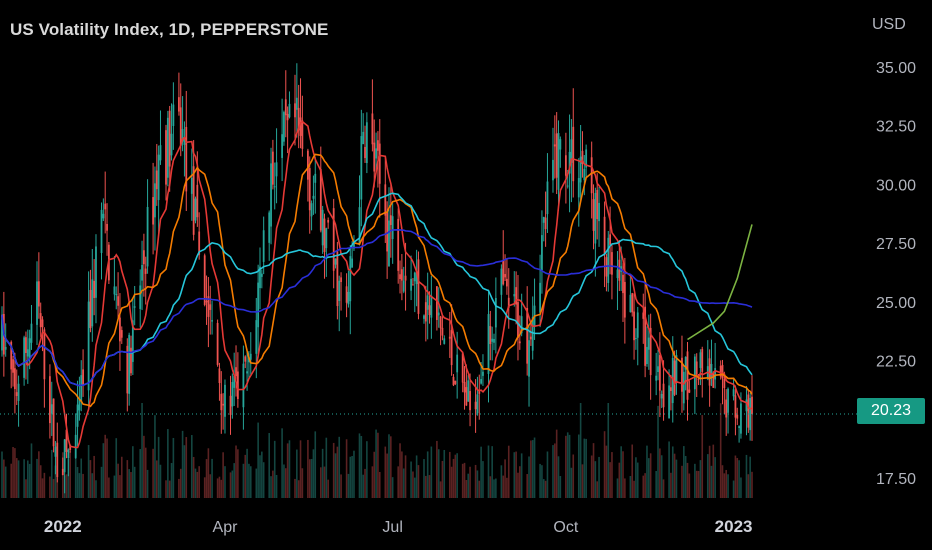 The width and height of the screenshot is (932, 550). I want to click on last-price-badge: 20.23, so click(891, 411).